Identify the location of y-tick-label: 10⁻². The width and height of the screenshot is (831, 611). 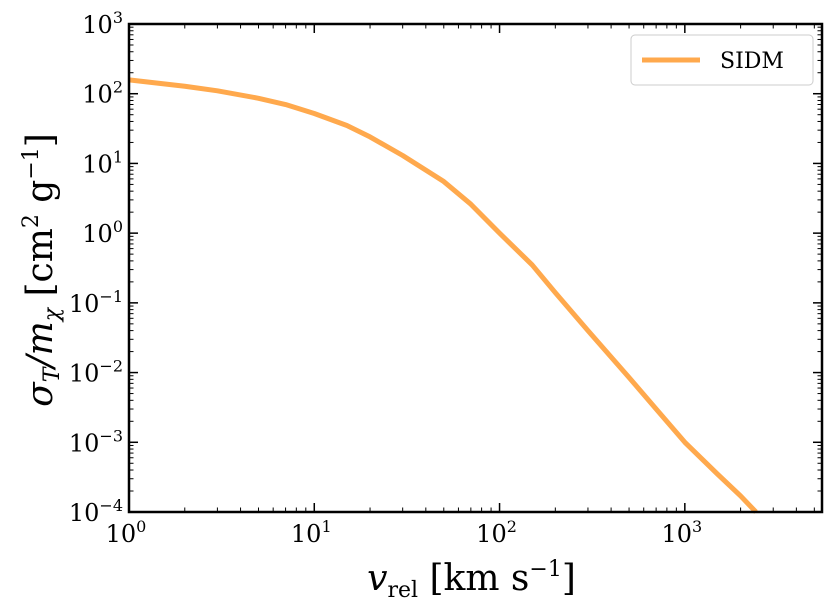
(96, 372).